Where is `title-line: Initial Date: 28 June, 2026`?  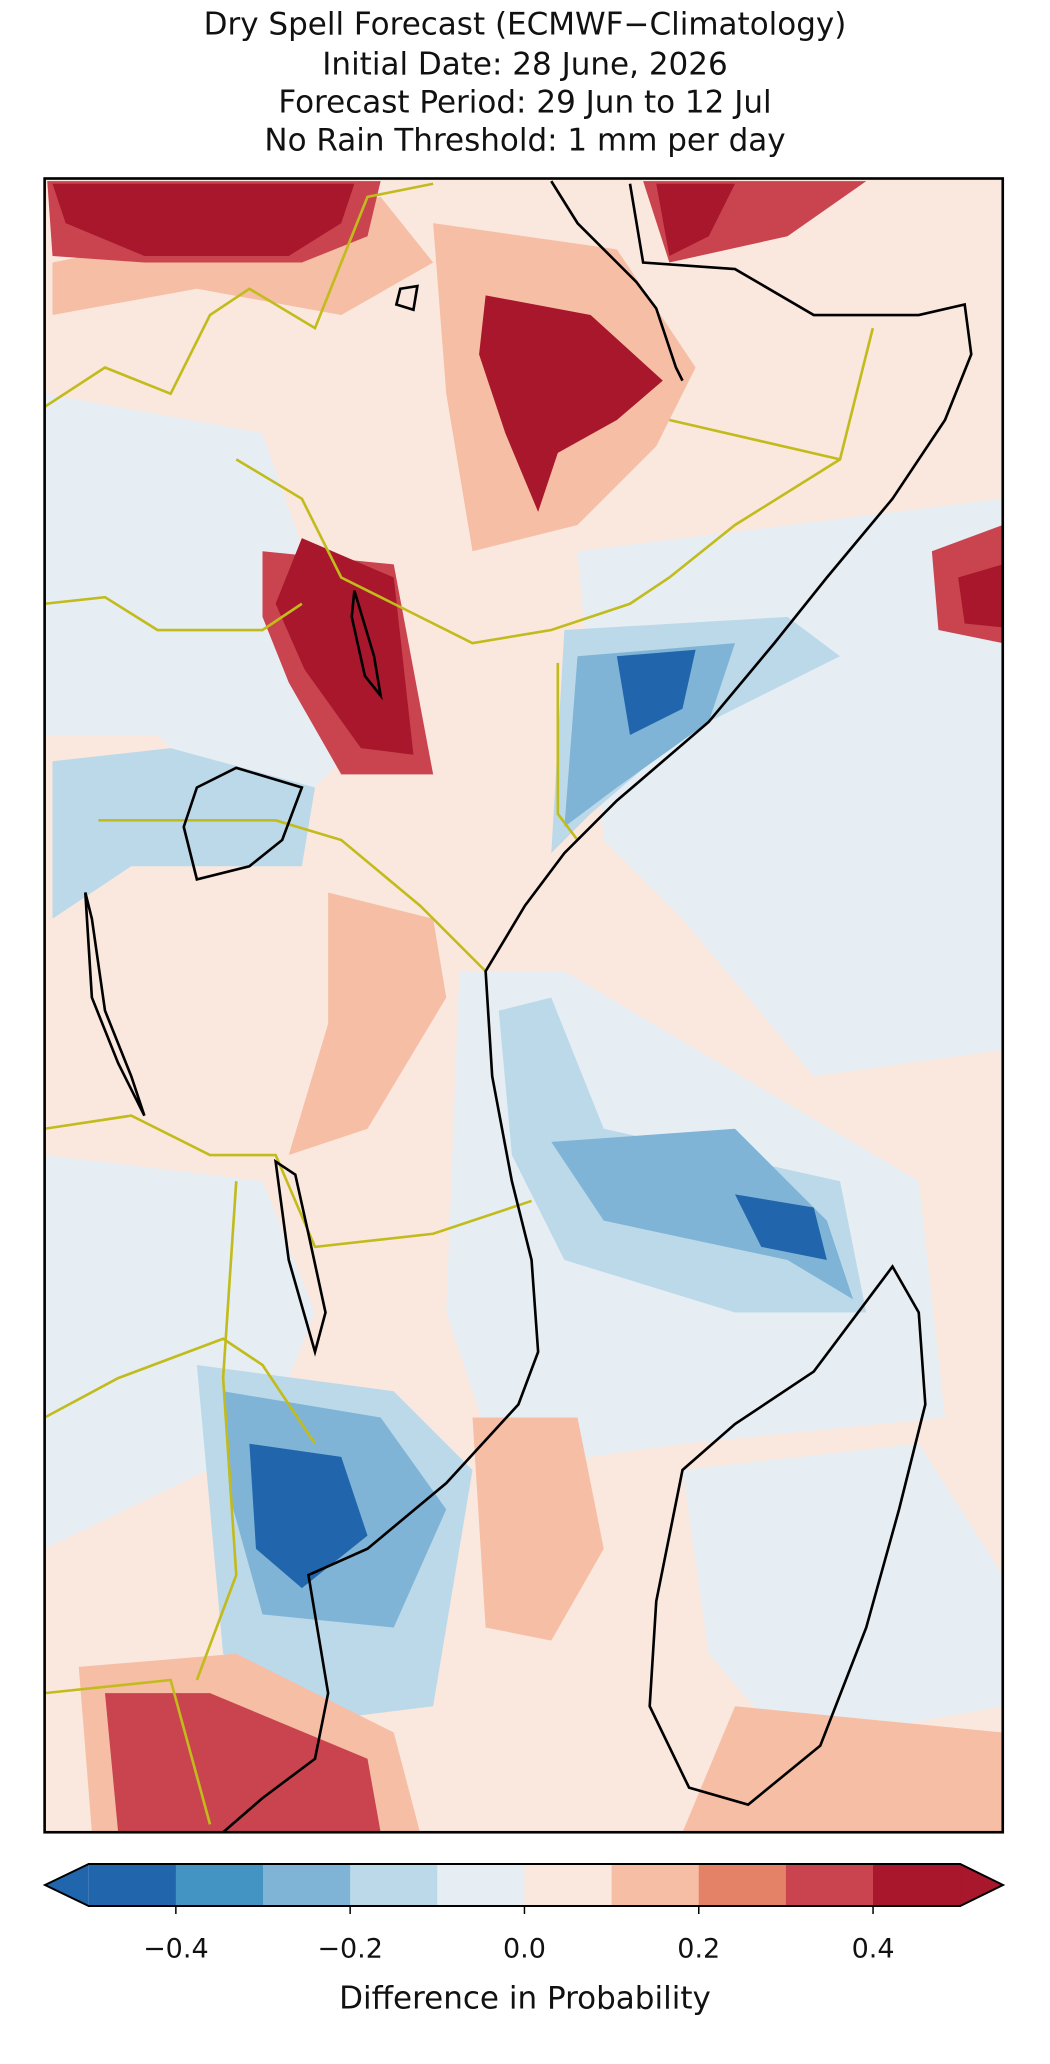
title-line: Initial Date: 28 June, 2026 is located at coordinates (524, 65).